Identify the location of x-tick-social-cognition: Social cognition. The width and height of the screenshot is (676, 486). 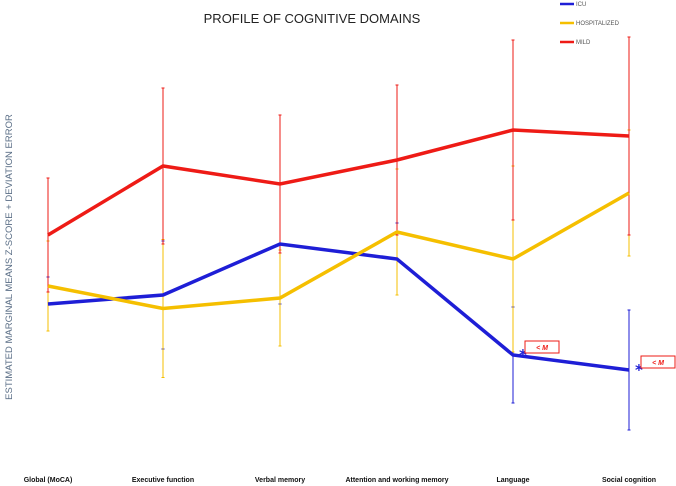
(629, 480).